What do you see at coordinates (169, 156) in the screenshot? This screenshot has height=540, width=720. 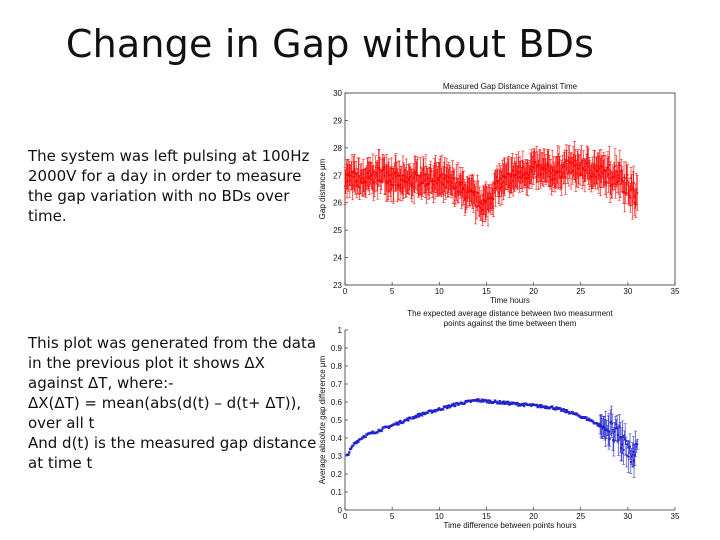 I see `paragraph-1-line: The system was left pulsing at 100Hz` at bounding box center [169, 156].